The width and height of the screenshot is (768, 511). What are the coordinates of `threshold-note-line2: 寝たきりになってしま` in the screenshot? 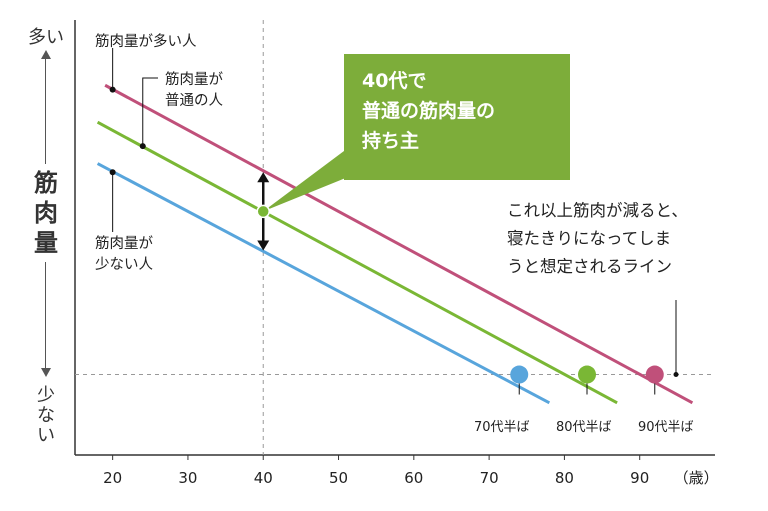 It's located at (589, 238).